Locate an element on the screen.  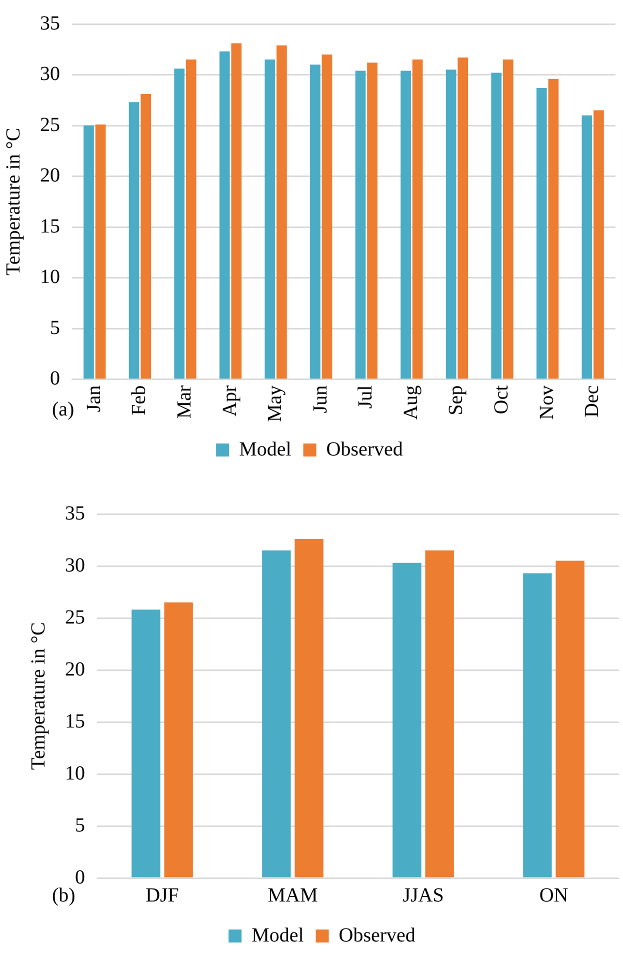
x-tick-label: ON is located at coordinates (553, 895).